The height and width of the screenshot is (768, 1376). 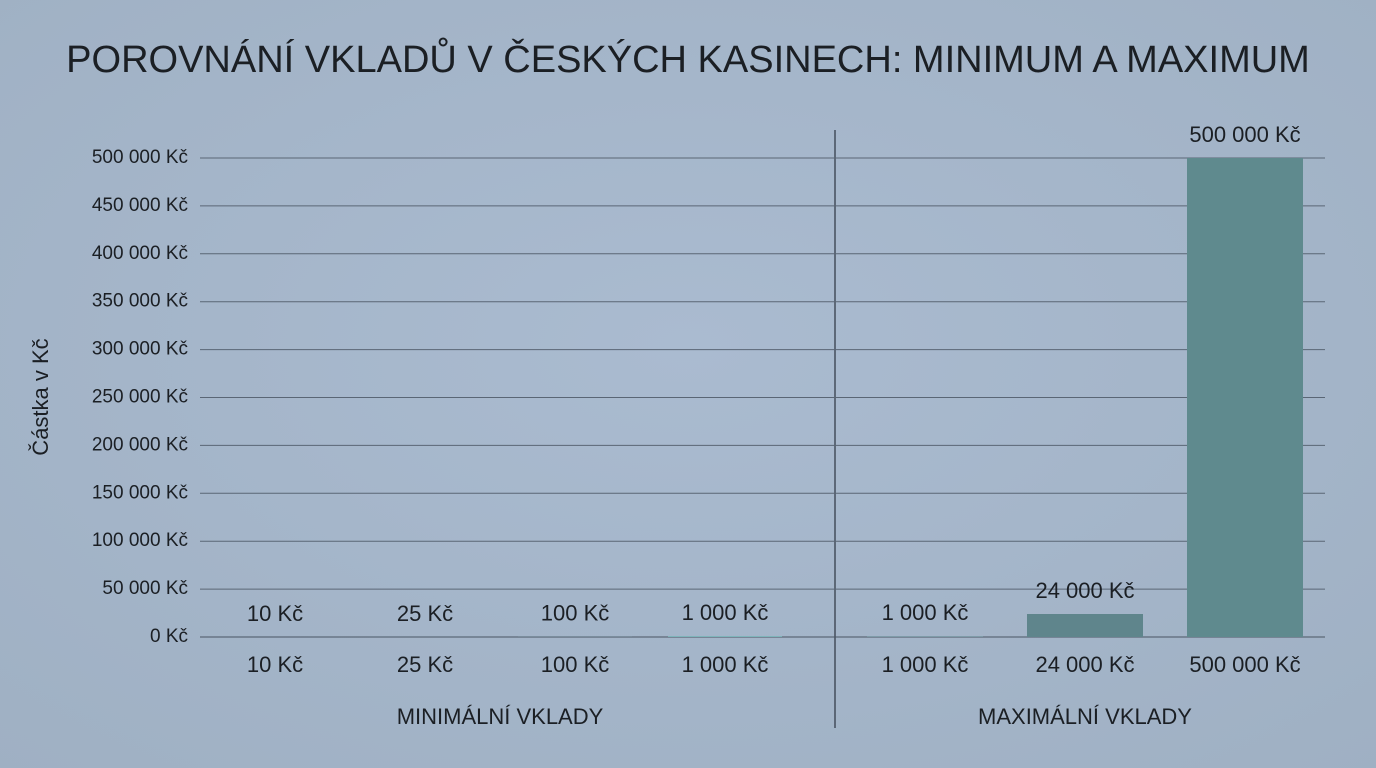 I want to click on value-label: 25 Kč, so click(x=425, y=613).